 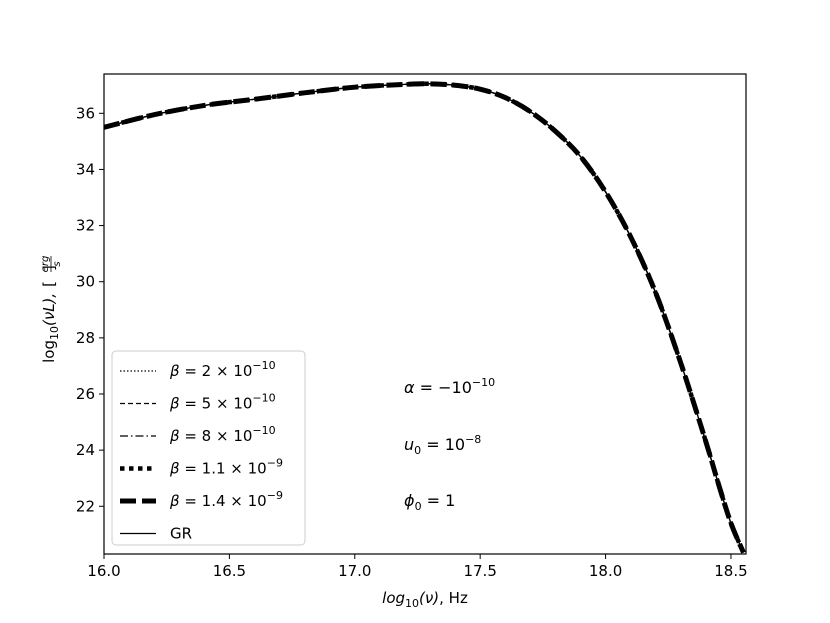 What do you see at coordinates (417, 567) in the screenshot?
I see `x-axis-ticks: 16.0 16.5 17.0 17.5 18.0 18.5` at bounding box center [417, 567].